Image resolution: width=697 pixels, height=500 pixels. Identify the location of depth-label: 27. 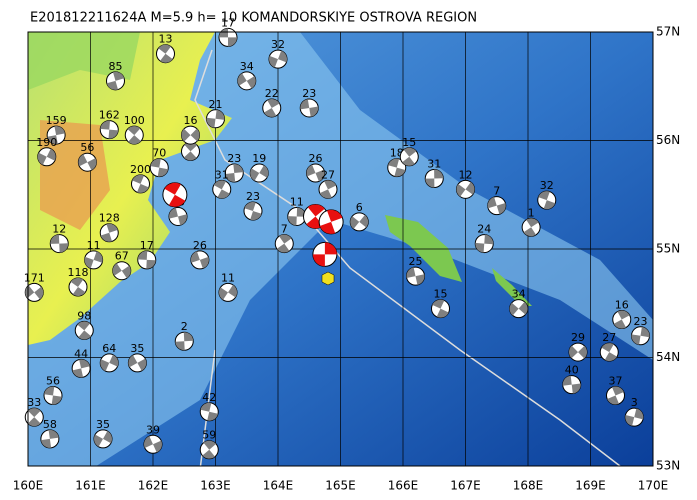
(609, 337).